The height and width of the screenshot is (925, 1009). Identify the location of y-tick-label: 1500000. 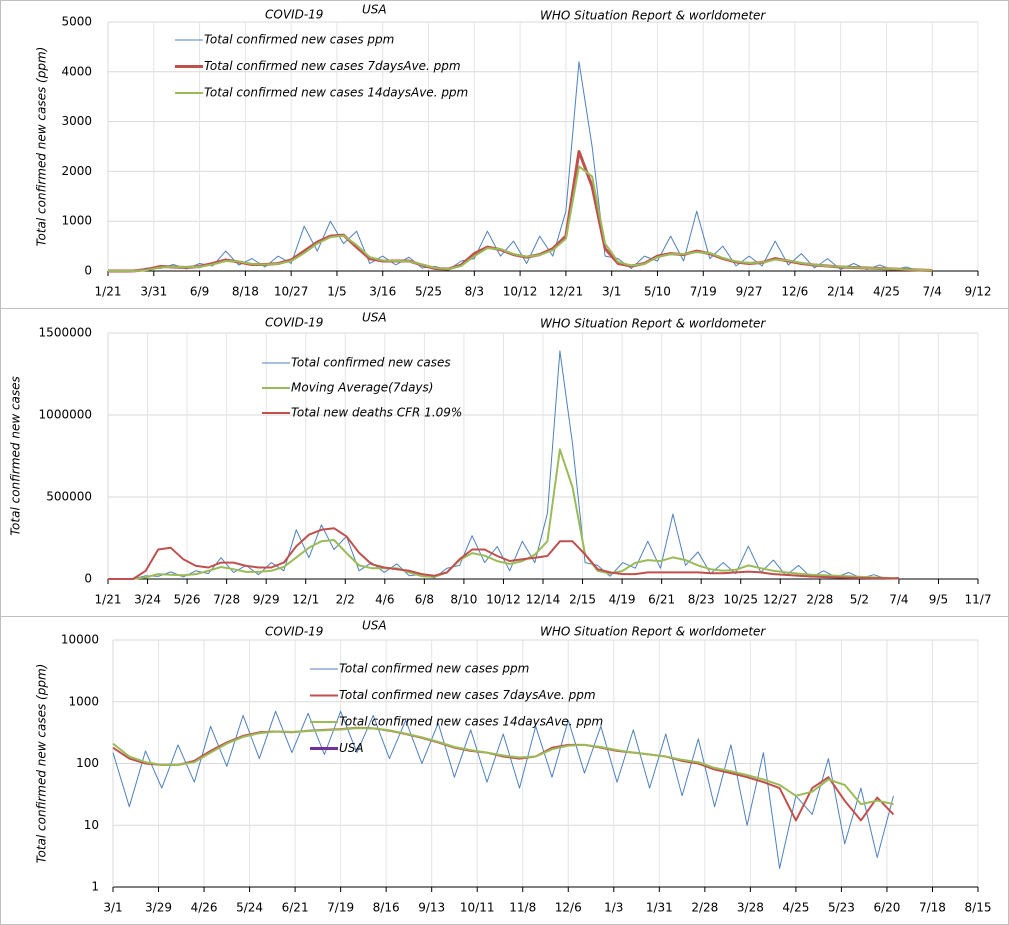
(65, 333).